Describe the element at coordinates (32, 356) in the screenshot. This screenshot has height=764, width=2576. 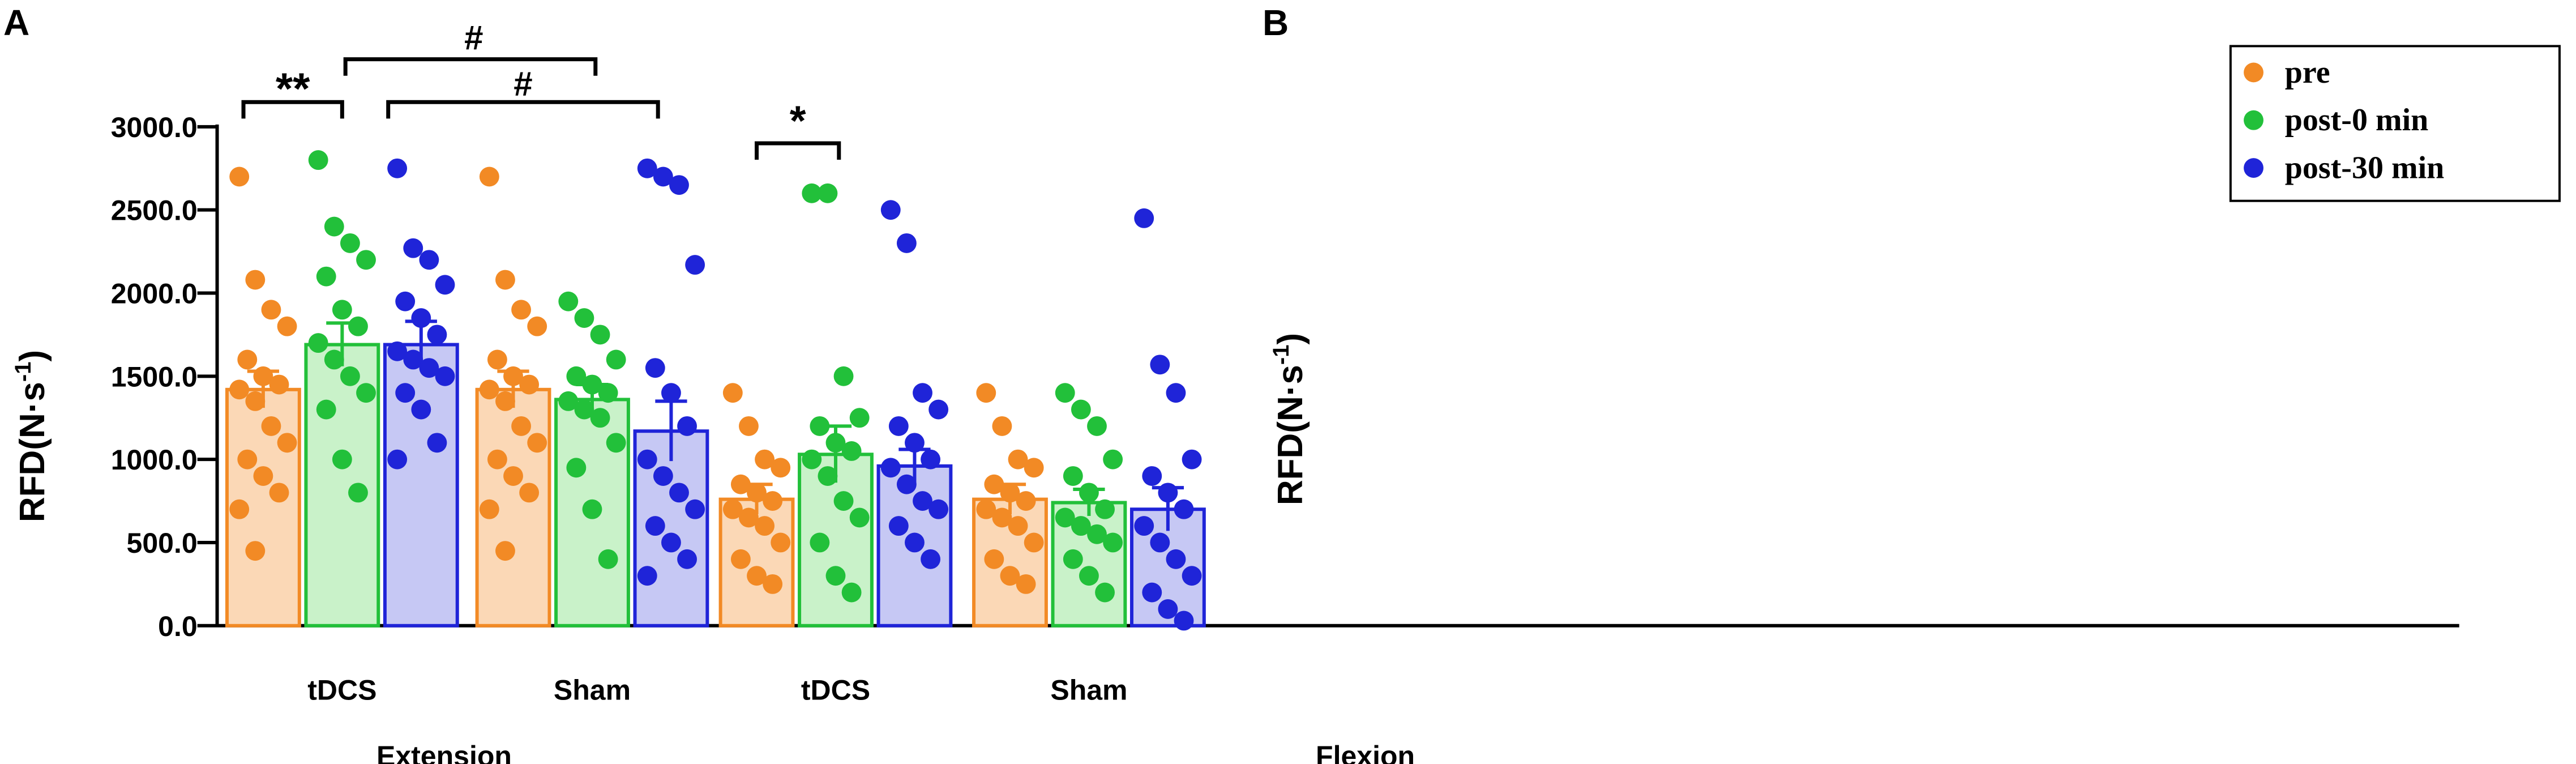
I see `panel-a-y-label-close: )` at that location.